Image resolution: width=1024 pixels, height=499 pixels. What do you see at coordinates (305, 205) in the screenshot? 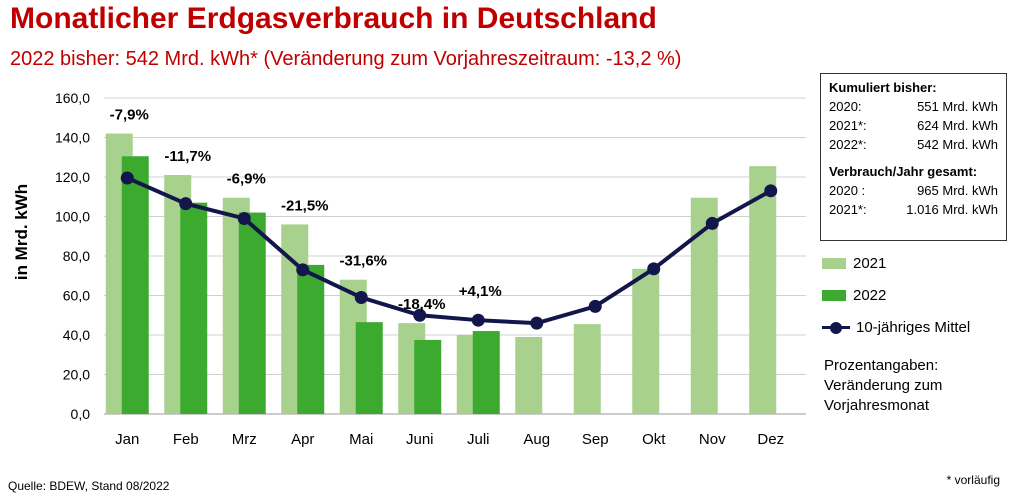
I see `change-label: -21,5%` at bounding box center [305, 205].